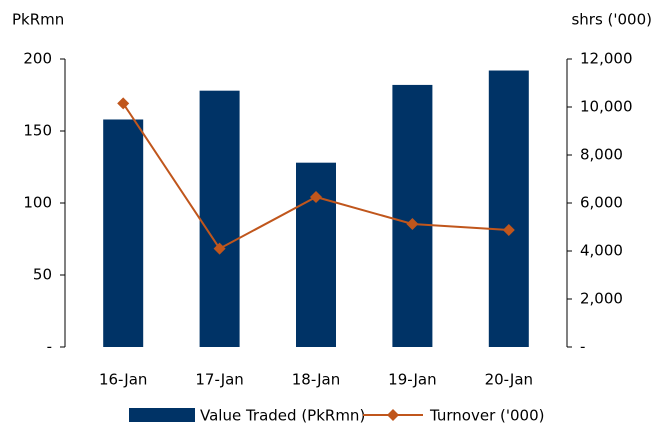 The width and height of the screenshot is (662, 432). Describe the element at coordinates (393, 415) in the screenshot. I see `legend-marker` at that location.